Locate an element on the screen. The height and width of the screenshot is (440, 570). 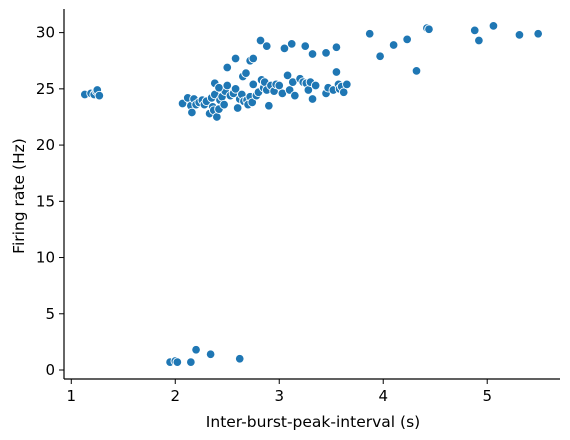
y-axis-ticks: 0 5 10 15 20 25 30 is located at coordinates (50, 201).